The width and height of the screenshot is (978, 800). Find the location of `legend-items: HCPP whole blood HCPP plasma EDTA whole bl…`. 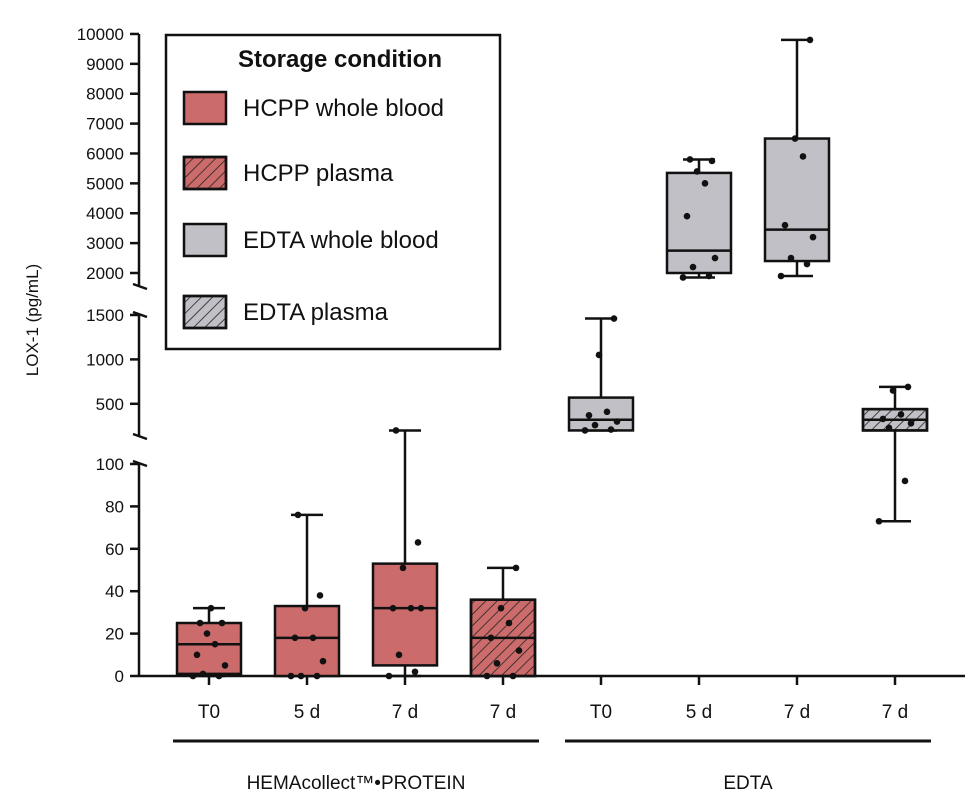

legend-items: HCPP whole blood HCPP plasma EDTA whole bl… is located at coordinates (313, 210).